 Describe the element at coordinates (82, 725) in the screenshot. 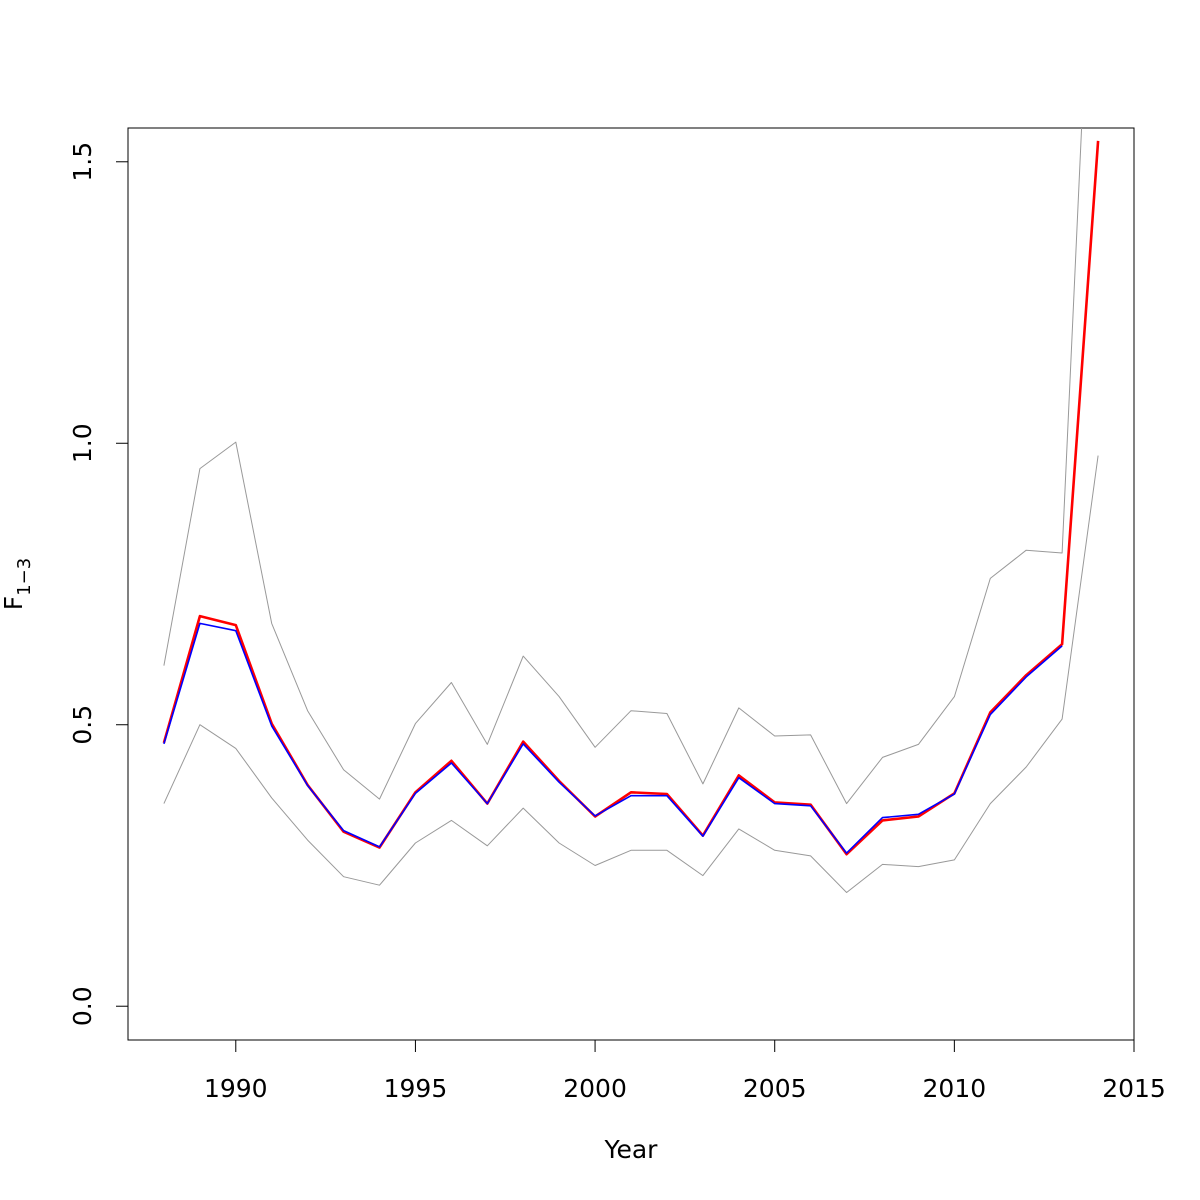

I see `y-tick-label: 0.5` at that location.